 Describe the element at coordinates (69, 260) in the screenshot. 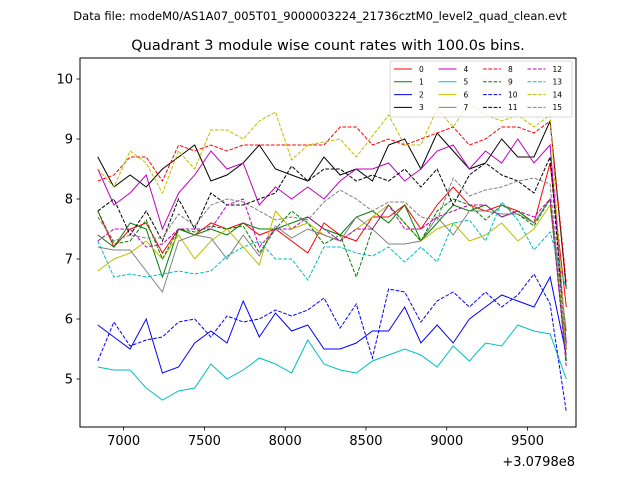

I see `y-tick-label: 7` at that location.